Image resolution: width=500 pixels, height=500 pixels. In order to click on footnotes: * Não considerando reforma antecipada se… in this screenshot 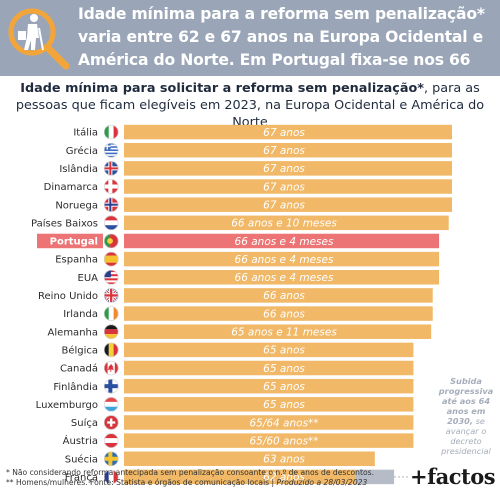, I will do `click(216, 478)`.